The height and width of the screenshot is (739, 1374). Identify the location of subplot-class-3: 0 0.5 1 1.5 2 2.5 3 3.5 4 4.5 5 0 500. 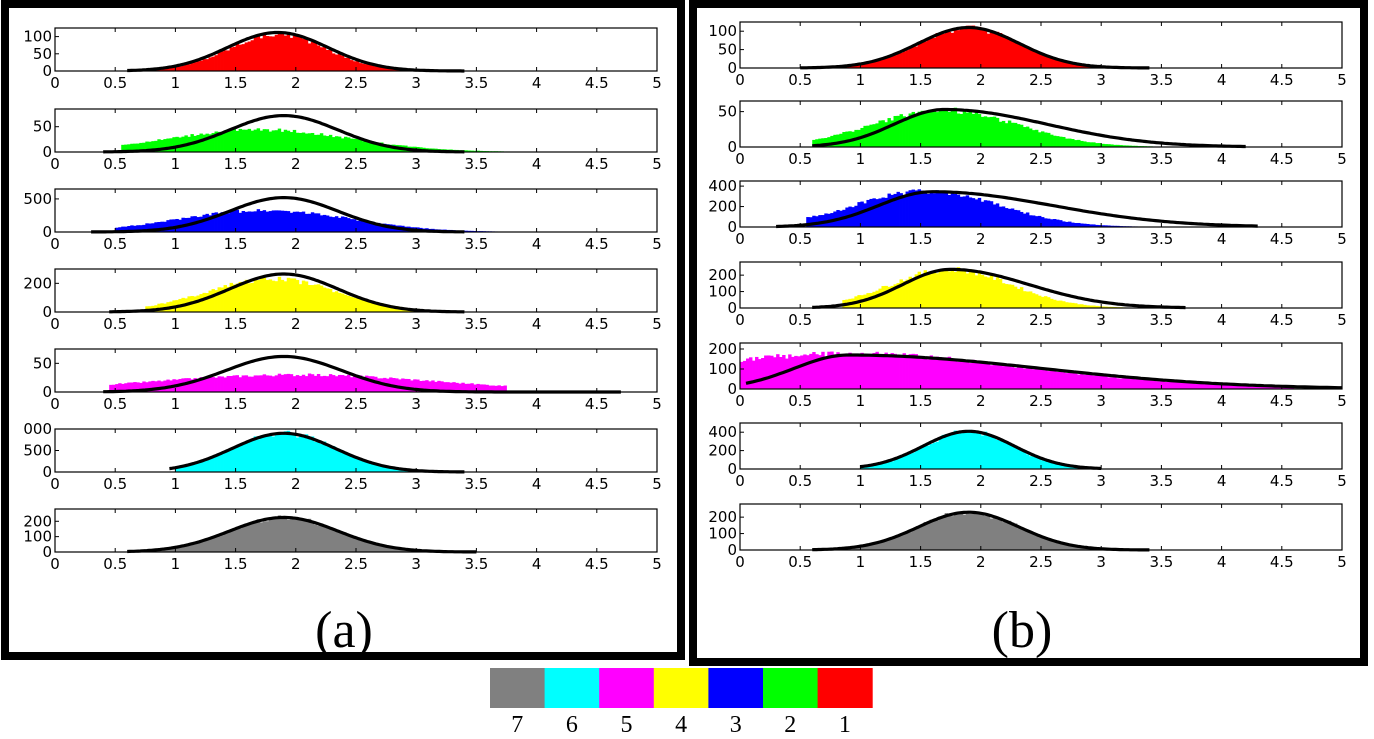
(342, 220).